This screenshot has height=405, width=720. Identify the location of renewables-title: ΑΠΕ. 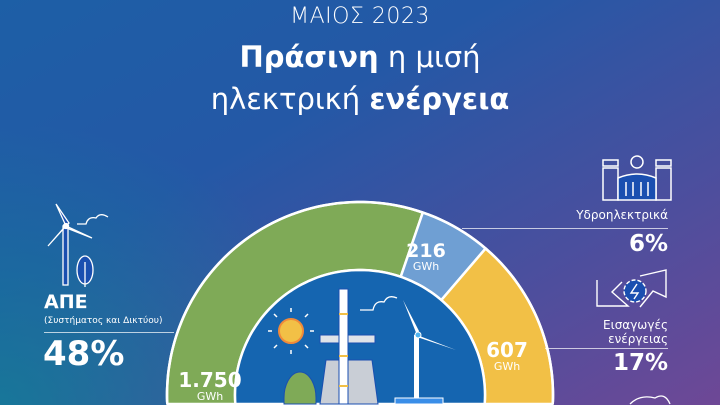
(66, 302).